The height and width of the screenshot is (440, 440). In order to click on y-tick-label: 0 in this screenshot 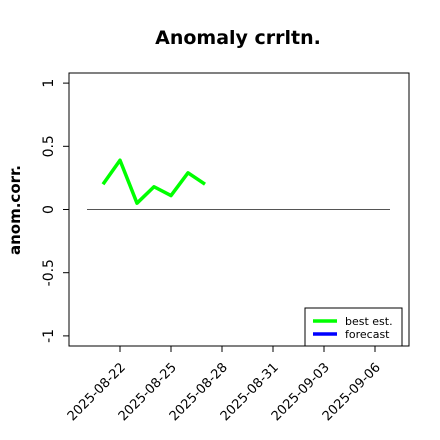, I will do `click(49, 209)`.